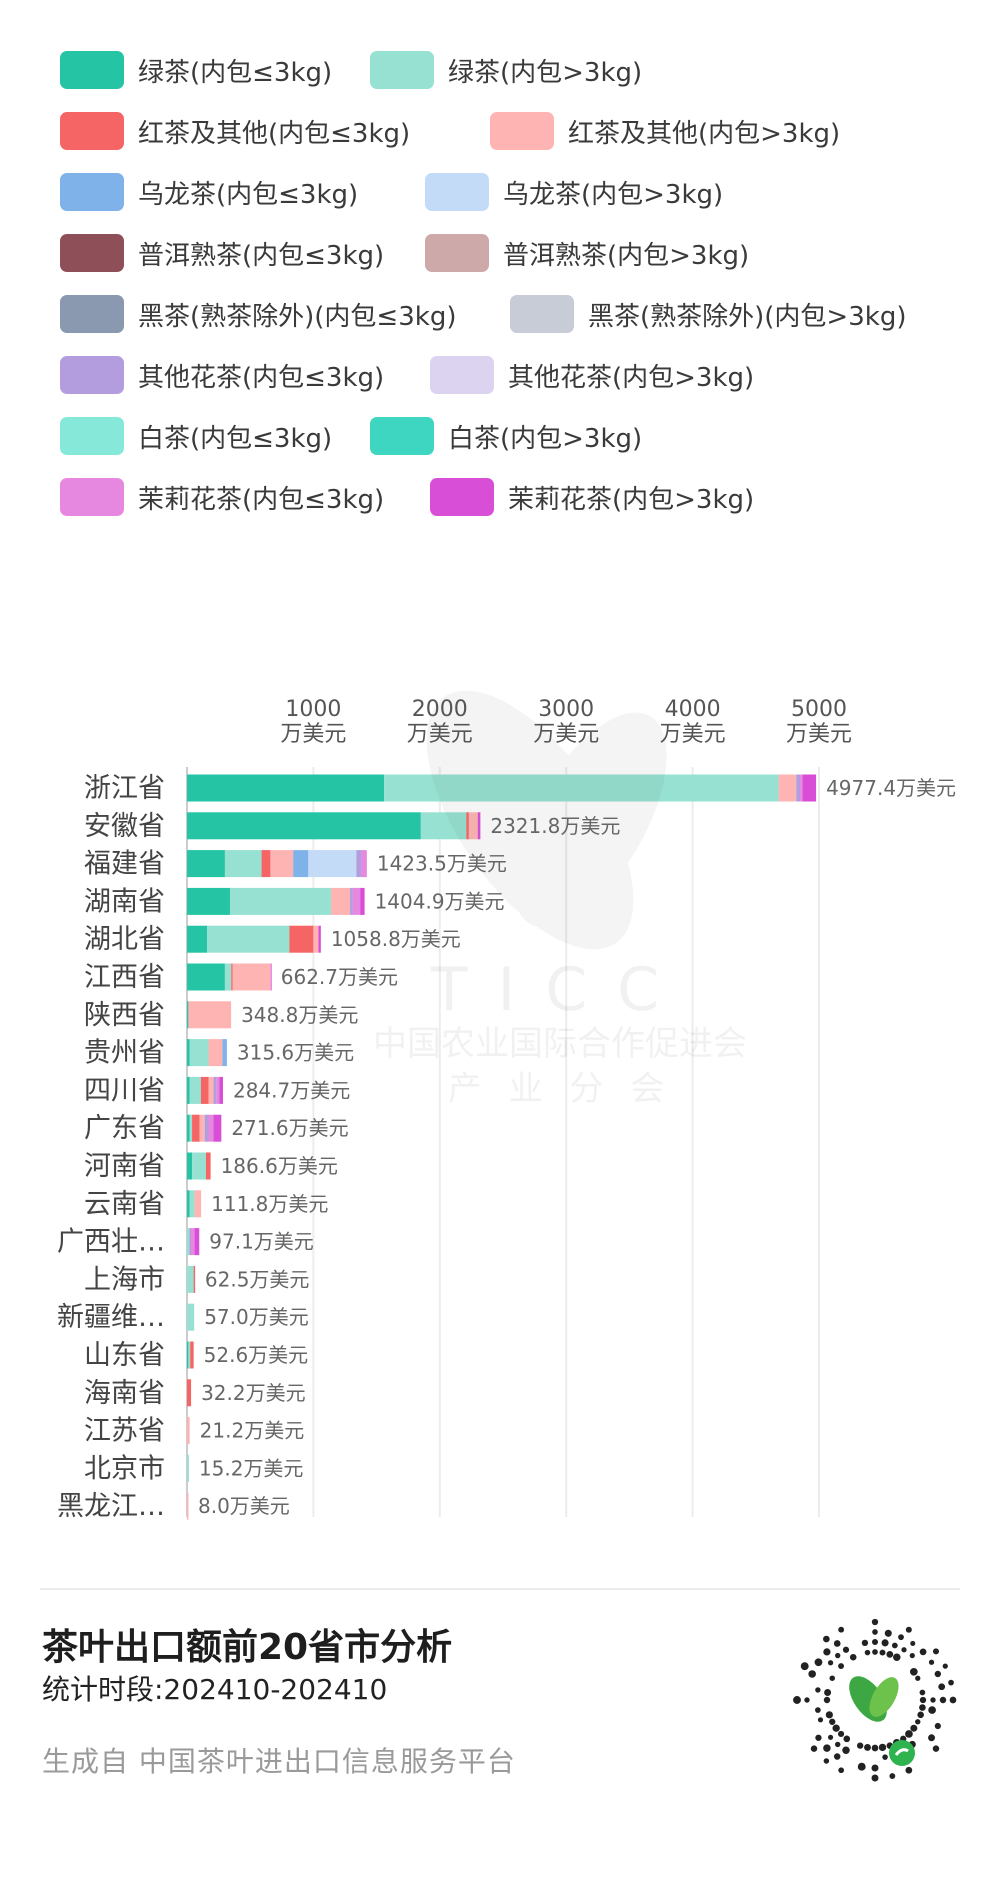 The image size is (1000, 1895). I want to click on legend-item: 绿茶(内包≤3kg), so click(196, 70).